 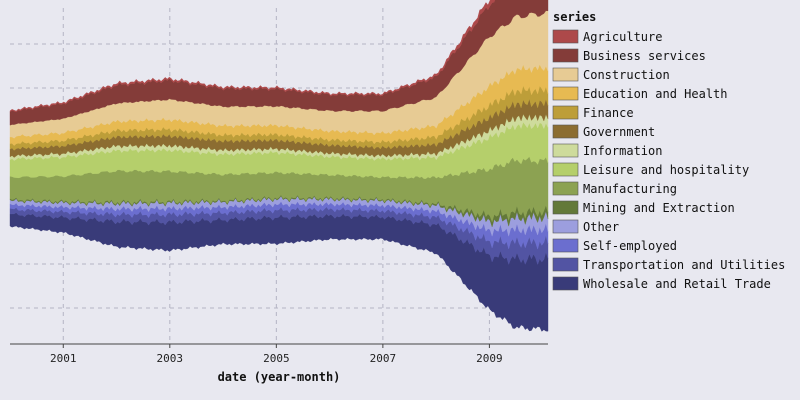 What do you see at coordinates (666, 170) in the screenshot?
I see `legend-label: Leisure and hospitality` at bounding box center [666, 170].